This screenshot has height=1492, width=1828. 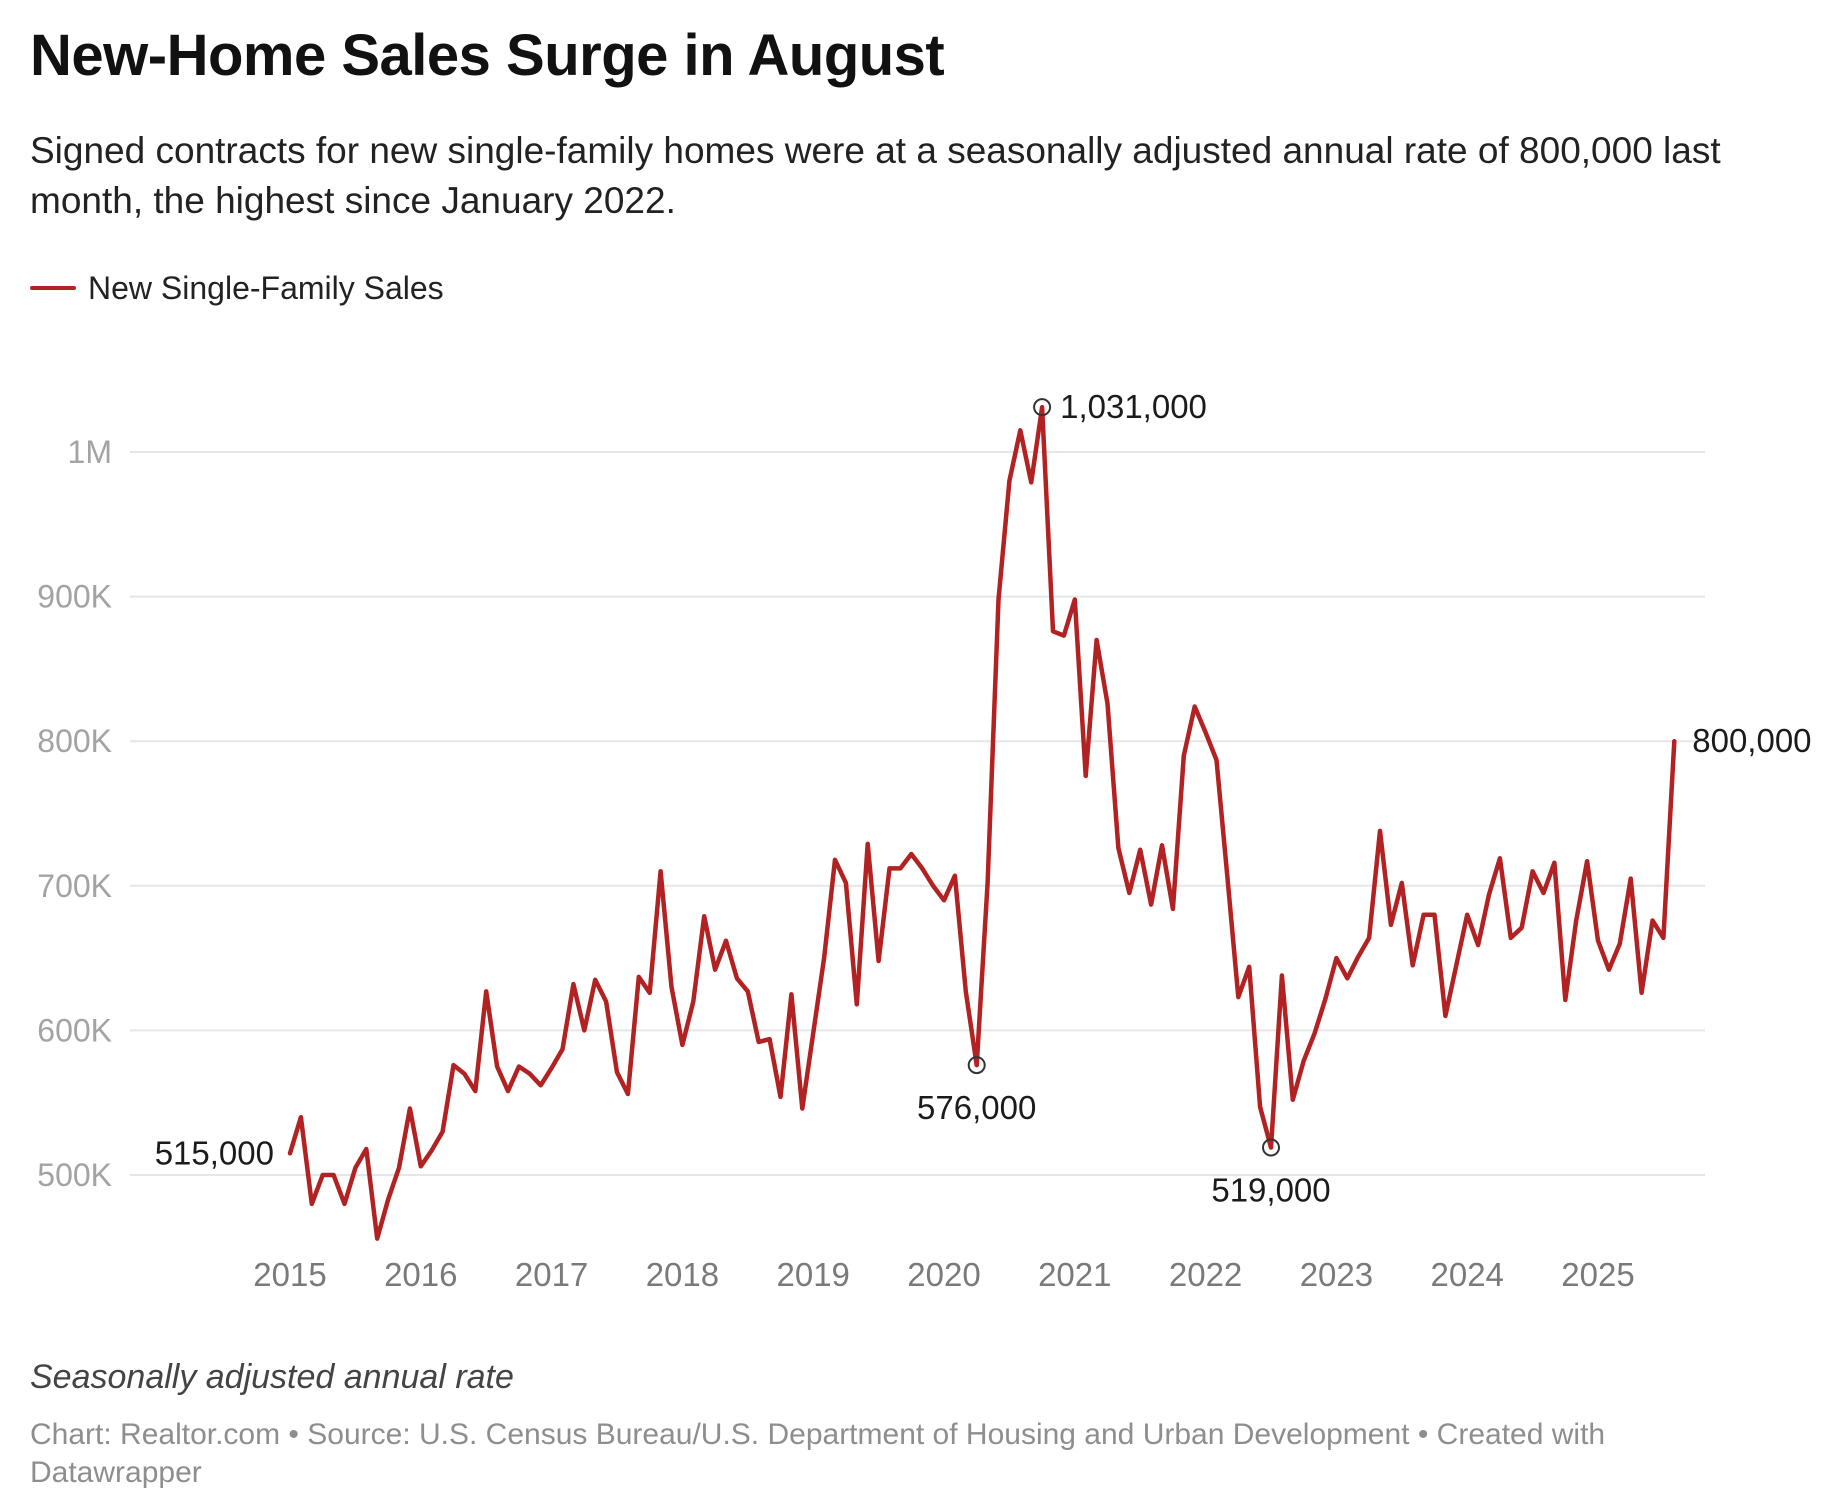 What do you see at coordinates (90, 452) in the screenshot?
I see `y-tick-label: 1M` at bounding box center [90, 452].